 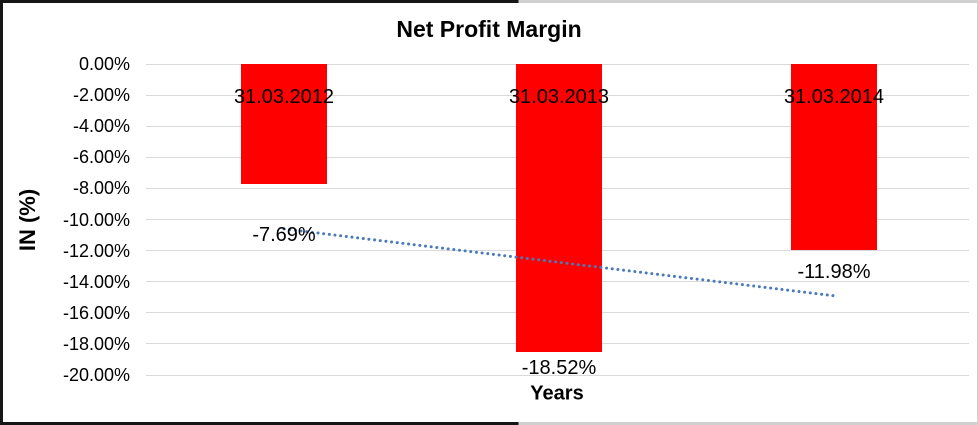 I want to click on value-label: -18.52%, so click(x=559, y=368).